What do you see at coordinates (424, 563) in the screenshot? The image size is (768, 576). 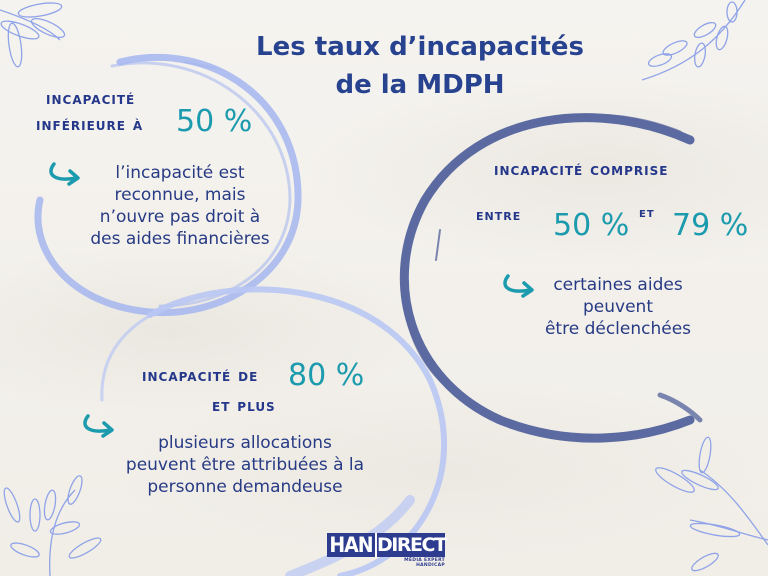 I see `logo-tagline: MÉDIA EXPERT HANDICAP` at bounding box center [424, 563].